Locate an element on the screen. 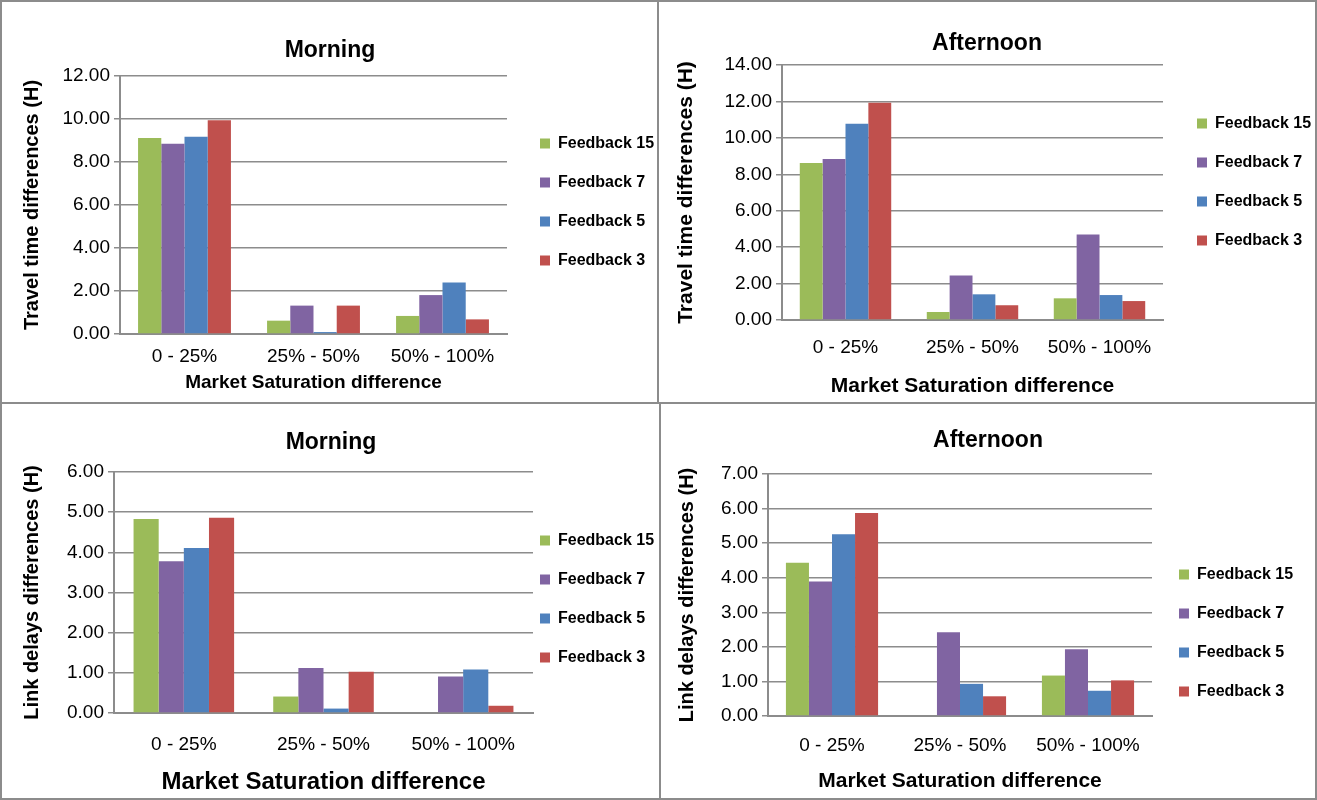  y-tick-label: 7.00 is located at coordinates (739, 473).